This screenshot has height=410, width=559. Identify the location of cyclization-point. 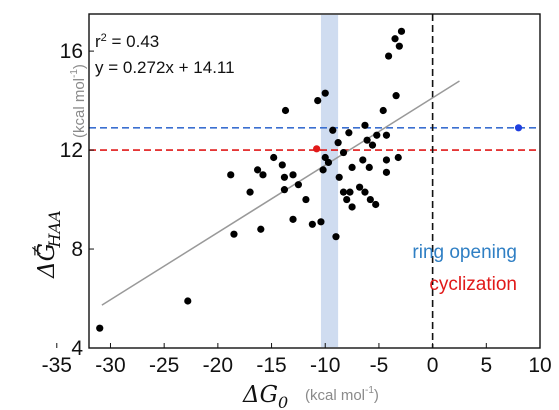
(317, 149).